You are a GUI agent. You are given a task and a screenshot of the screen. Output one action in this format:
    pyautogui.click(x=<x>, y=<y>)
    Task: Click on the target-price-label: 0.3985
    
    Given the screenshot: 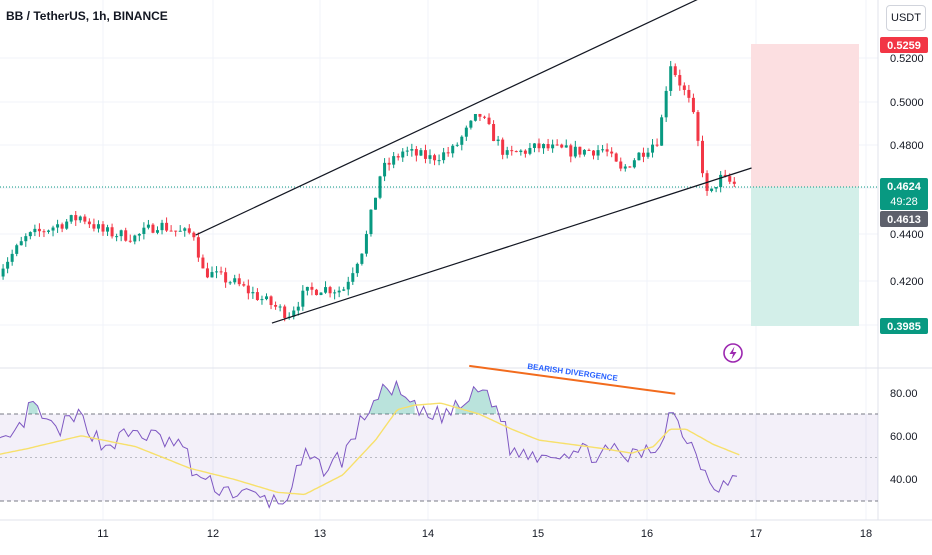 What is the action you would take?
    pyautogui.click(x=904, y=327)
    